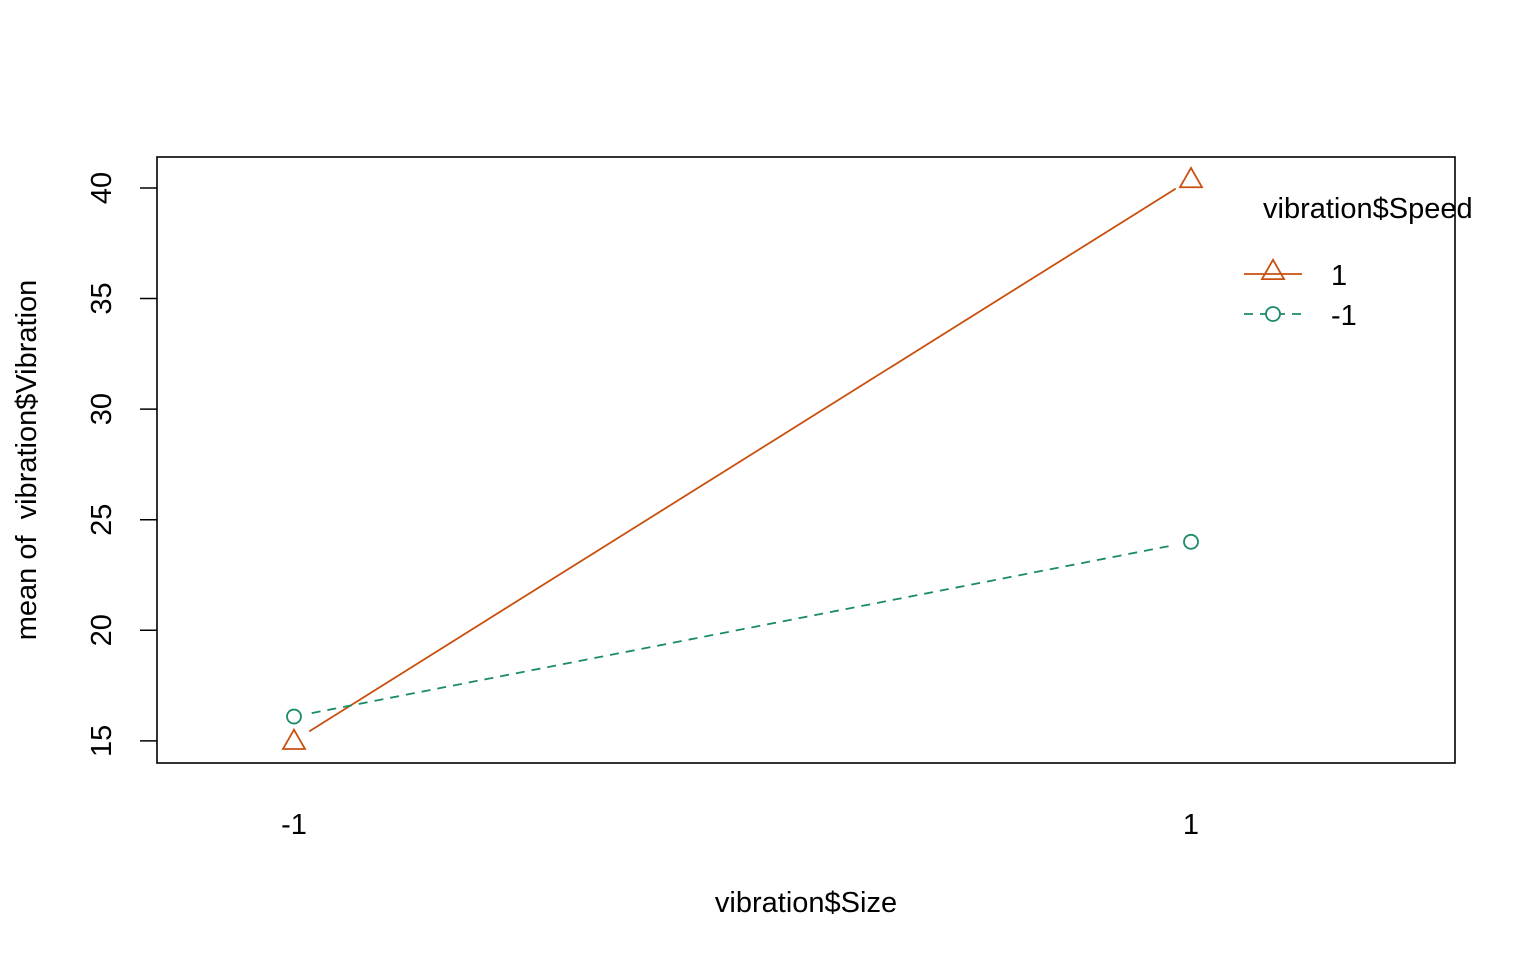  Describe the element at coordinates (1358, 262) in the screenshot. I see `legend: vibration$Speed 1 -1` at that location.